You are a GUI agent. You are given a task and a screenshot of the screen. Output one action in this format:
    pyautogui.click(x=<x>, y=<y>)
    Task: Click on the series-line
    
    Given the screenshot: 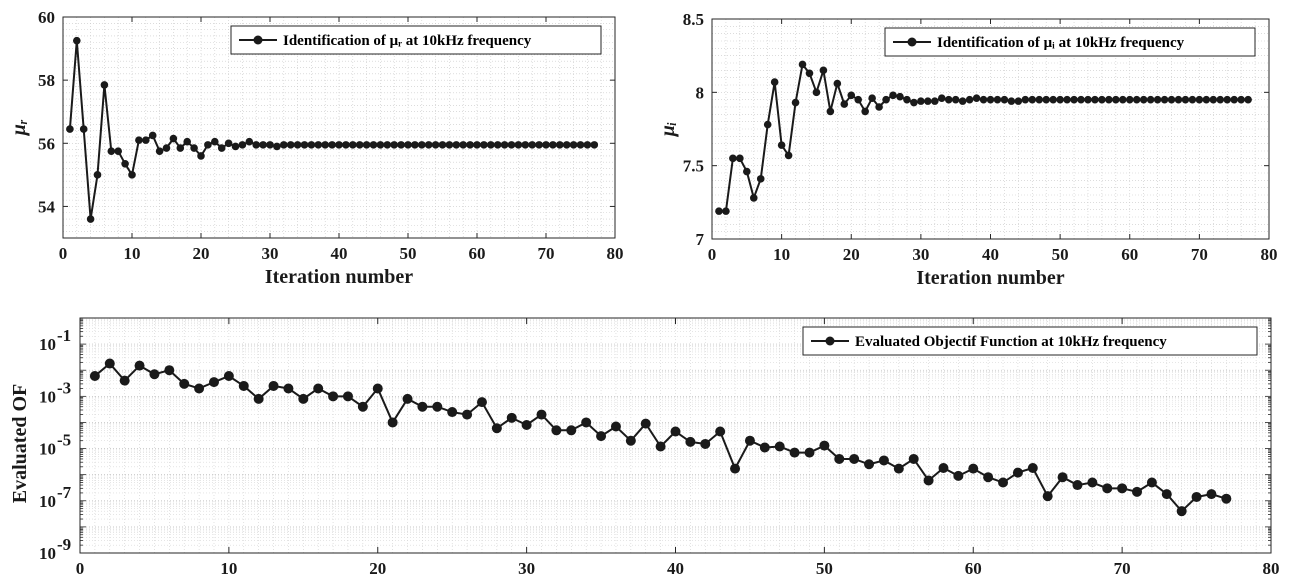 What is the action you would take?
    pyautogui.click(x=983, y=137)
    